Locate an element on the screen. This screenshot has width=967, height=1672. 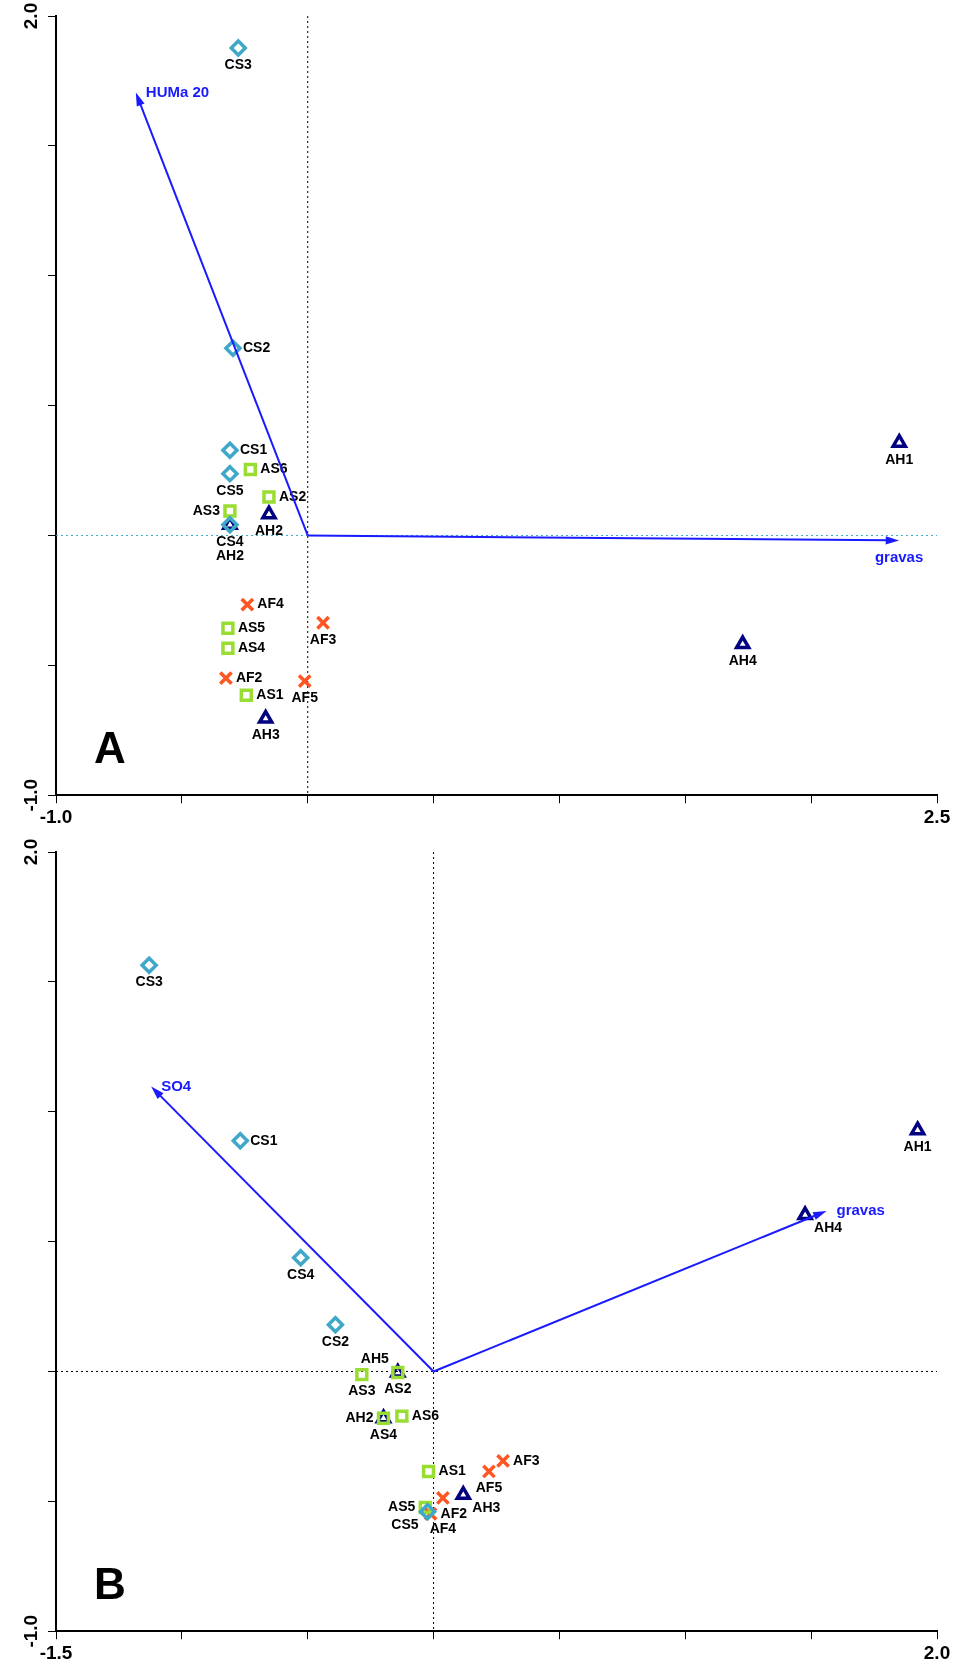
annotation: HUMa 20 is located at coordinates (177, 91).